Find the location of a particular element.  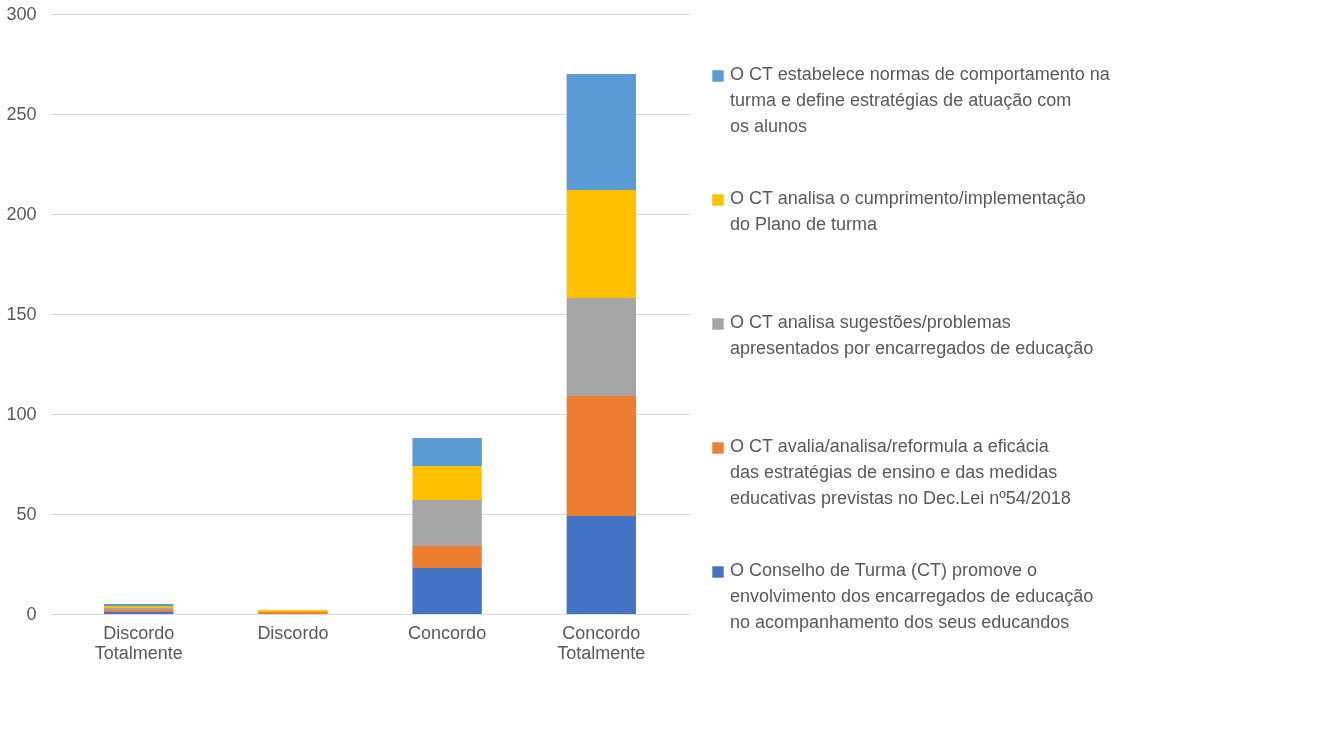

y-tick-label: 0 is located at coordinates (31, 613).